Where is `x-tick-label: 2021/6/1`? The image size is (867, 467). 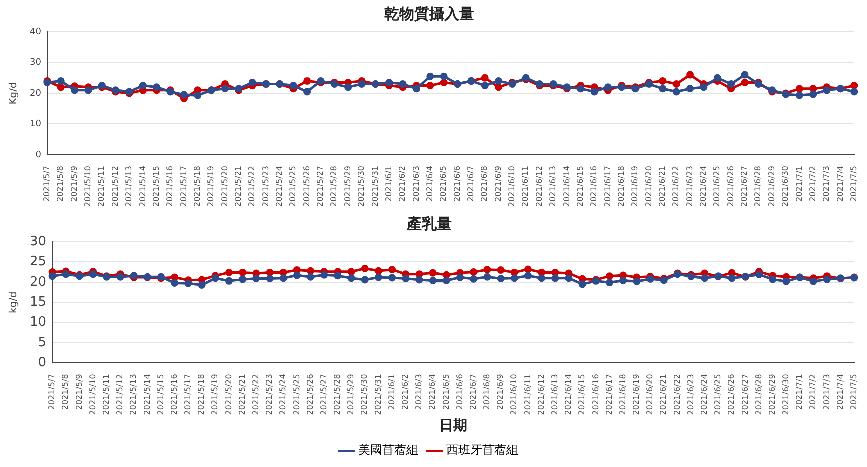 x-tick-label: 2021/6/1 is located at coordinates (391, 392).